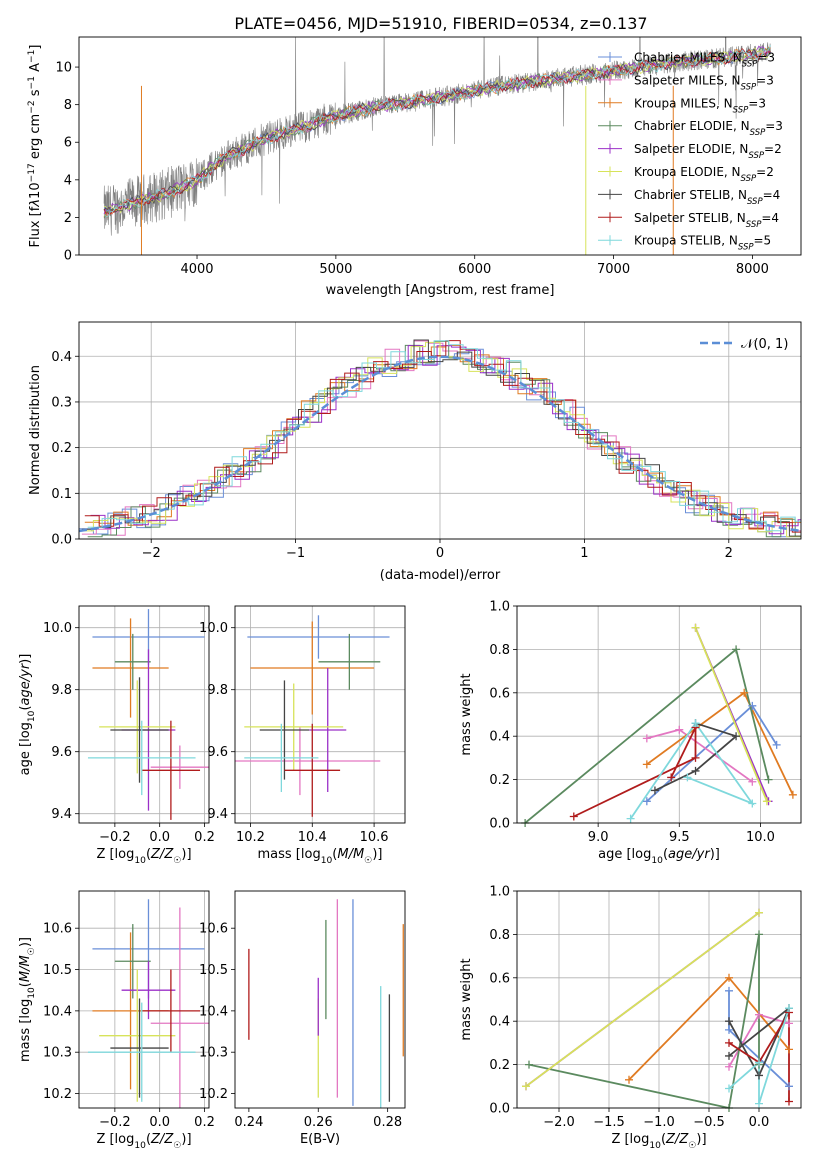 This screenshot has height=1170, width=819. What do you see at coordinates (731, 714) in the screenshot?
I see `weight-line-kroupa-elodie` at bounding box center [731, 714].